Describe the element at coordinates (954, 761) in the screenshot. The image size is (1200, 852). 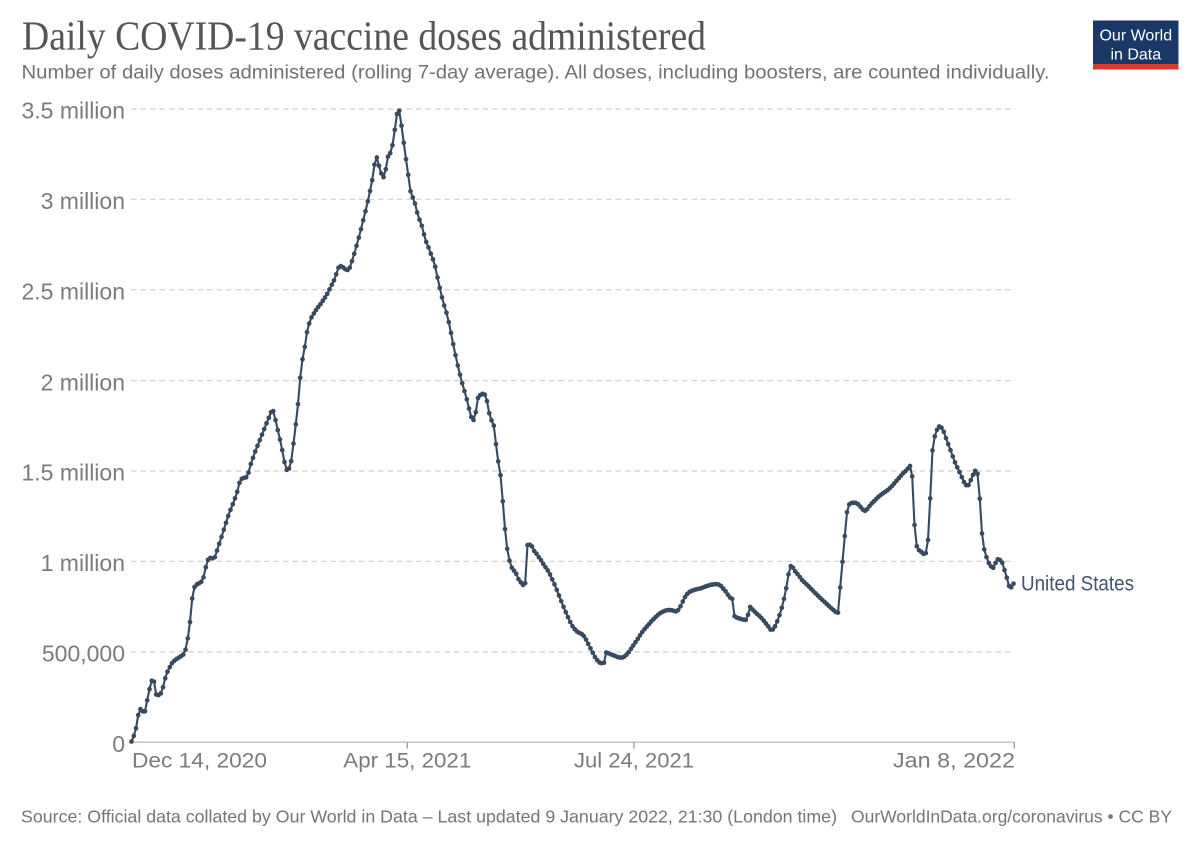
I see `svg-text: Jan 8, 2022` at that location.